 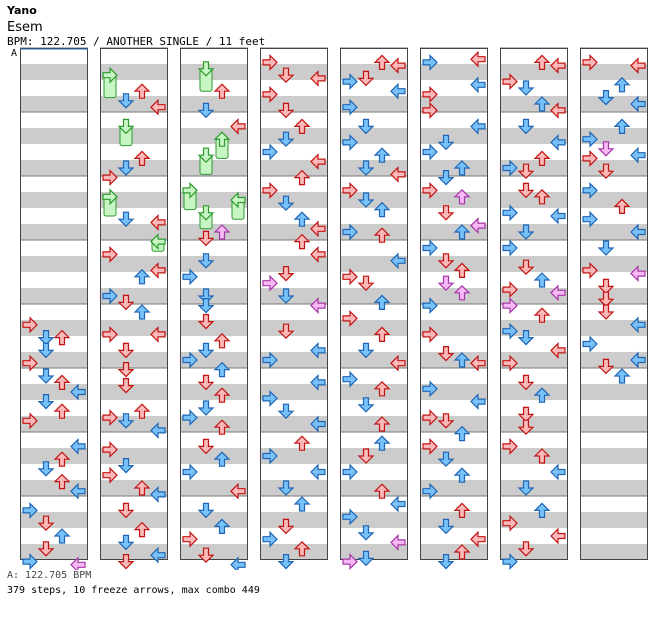 What do you see at coordinates (22, 10) in the screenshot?
I see `artist-name: Yano` at bounding box center [22, 10].